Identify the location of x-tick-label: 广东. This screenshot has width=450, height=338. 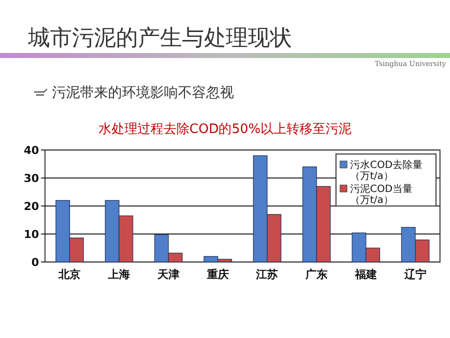
(316, 274).